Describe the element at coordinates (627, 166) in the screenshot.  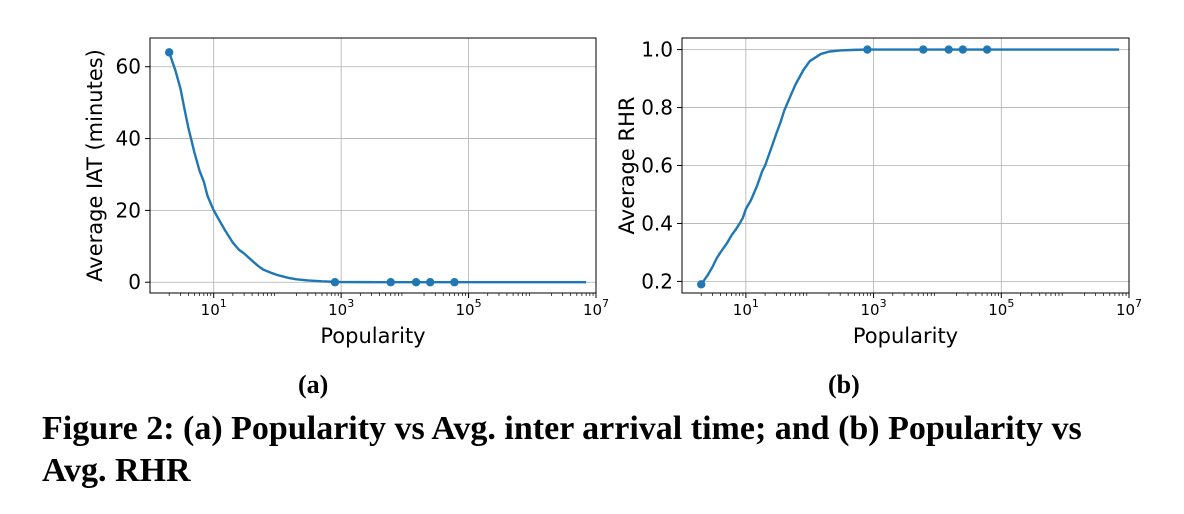
I see `y-axis-label: Average RHR` at that location.